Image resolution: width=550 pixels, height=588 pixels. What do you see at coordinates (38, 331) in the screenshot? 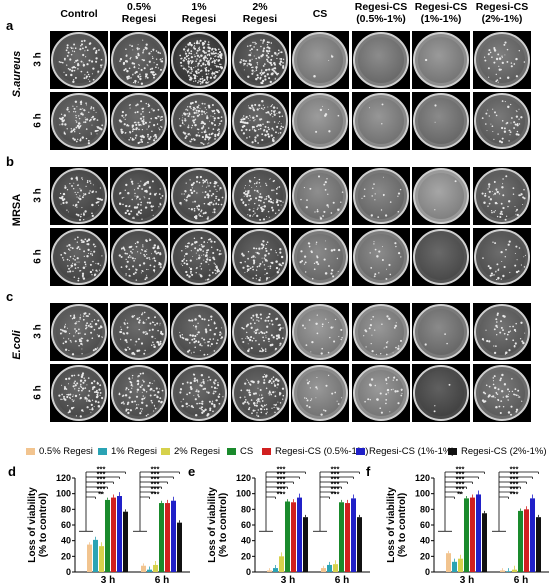
I see `time-label: 3 h` at bounding box center [38, 331].